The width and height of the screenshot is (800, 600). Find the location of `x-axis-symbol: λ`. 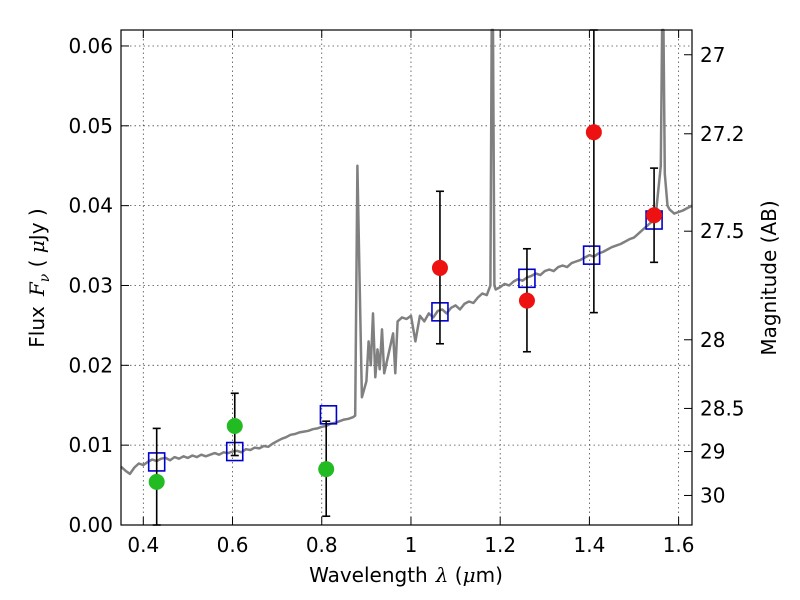

x-axis-symbol: λ is located at coordinates (442, 575).